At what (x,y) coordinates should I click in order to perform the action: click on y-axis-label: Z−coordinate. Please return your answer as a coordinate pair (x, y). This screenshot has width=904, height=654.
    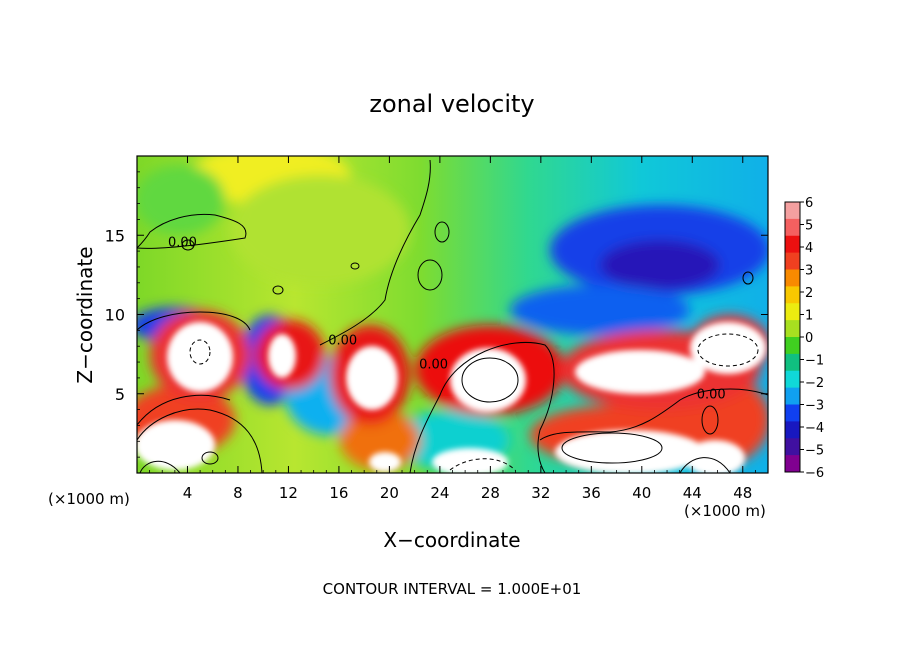
    Looking at the image, I should click on (85, 314).